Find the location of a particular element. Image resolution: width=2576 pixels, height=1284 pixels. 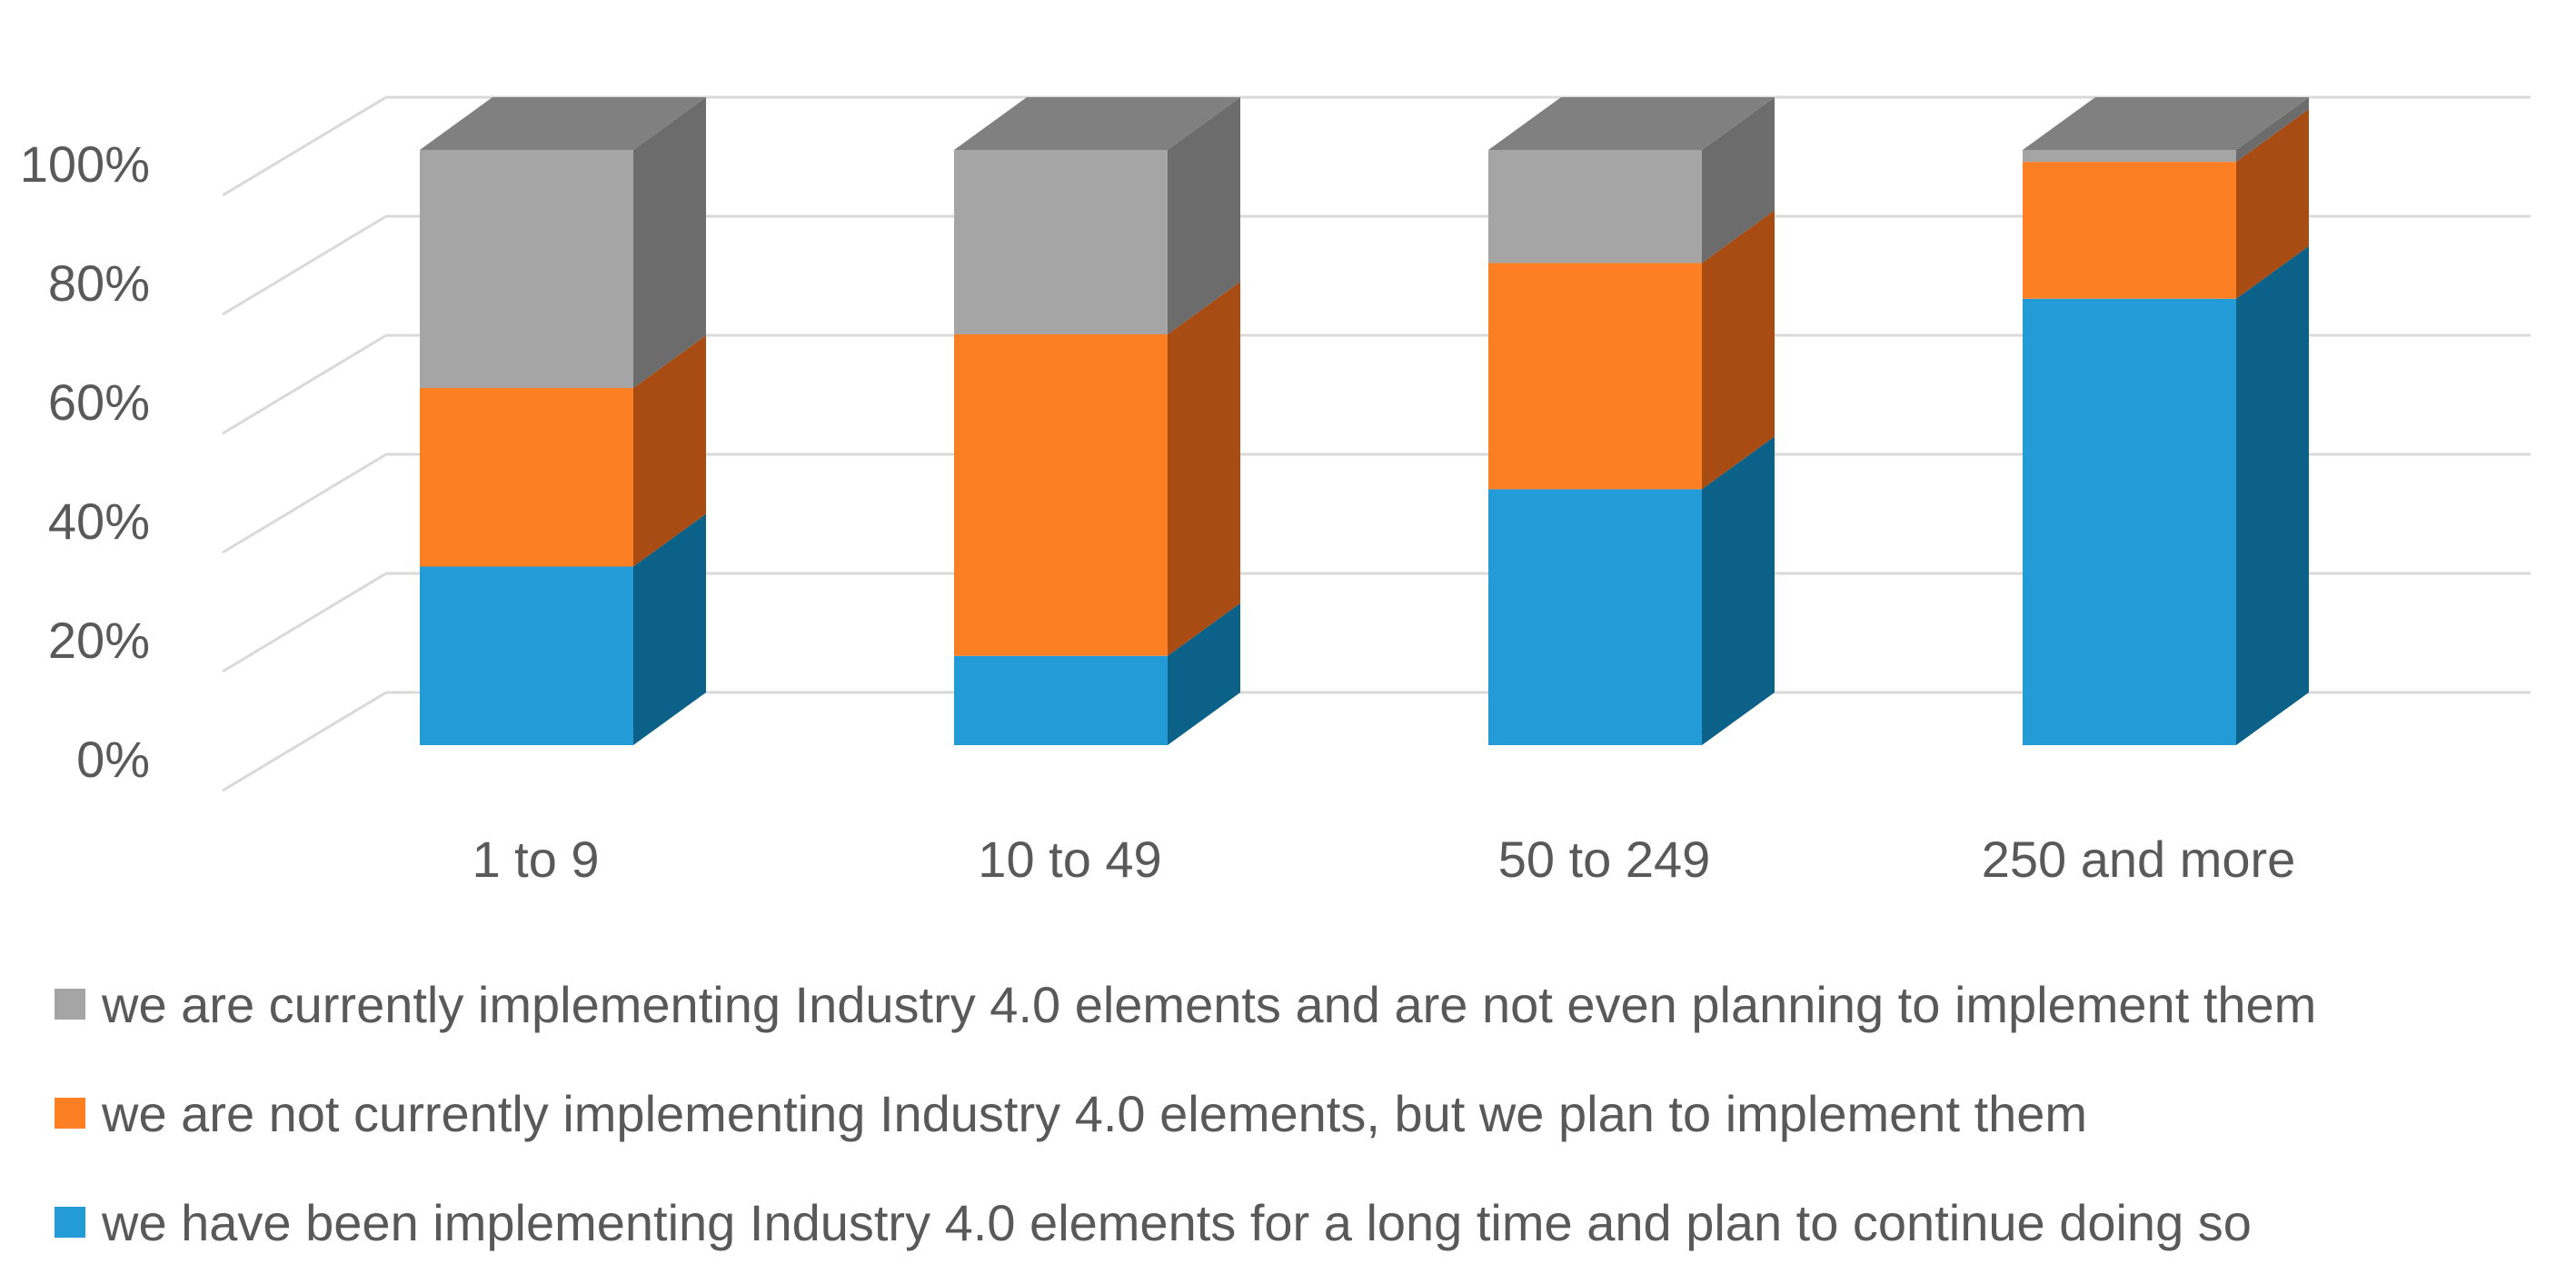

x-category-label: 250 and more is located at coordinates (2139, 859).